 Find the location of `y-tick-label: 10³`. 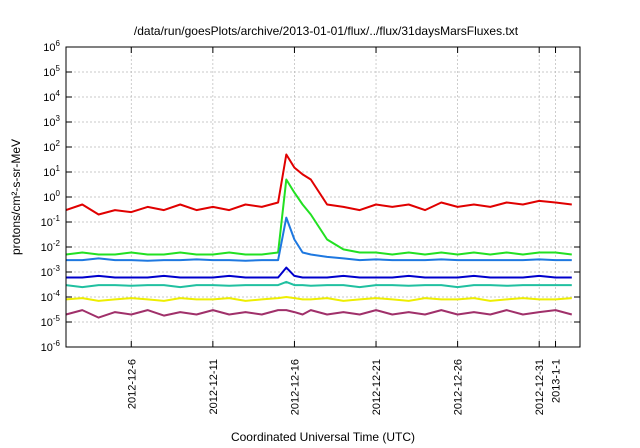

y-tick-label: 10³ is located at coordinates (51, 121).